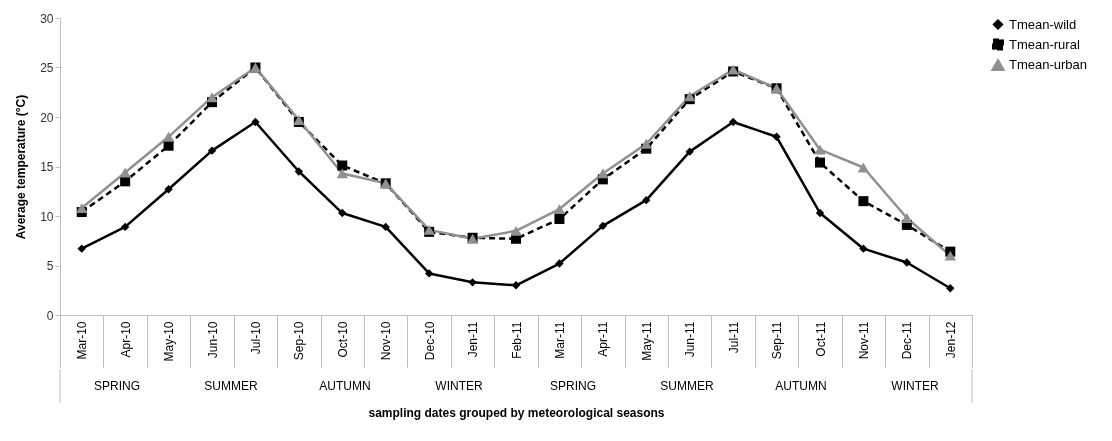 The image size is (1112, 441). I want to click on x-tick-label: Sep-10, so click(299, 341).